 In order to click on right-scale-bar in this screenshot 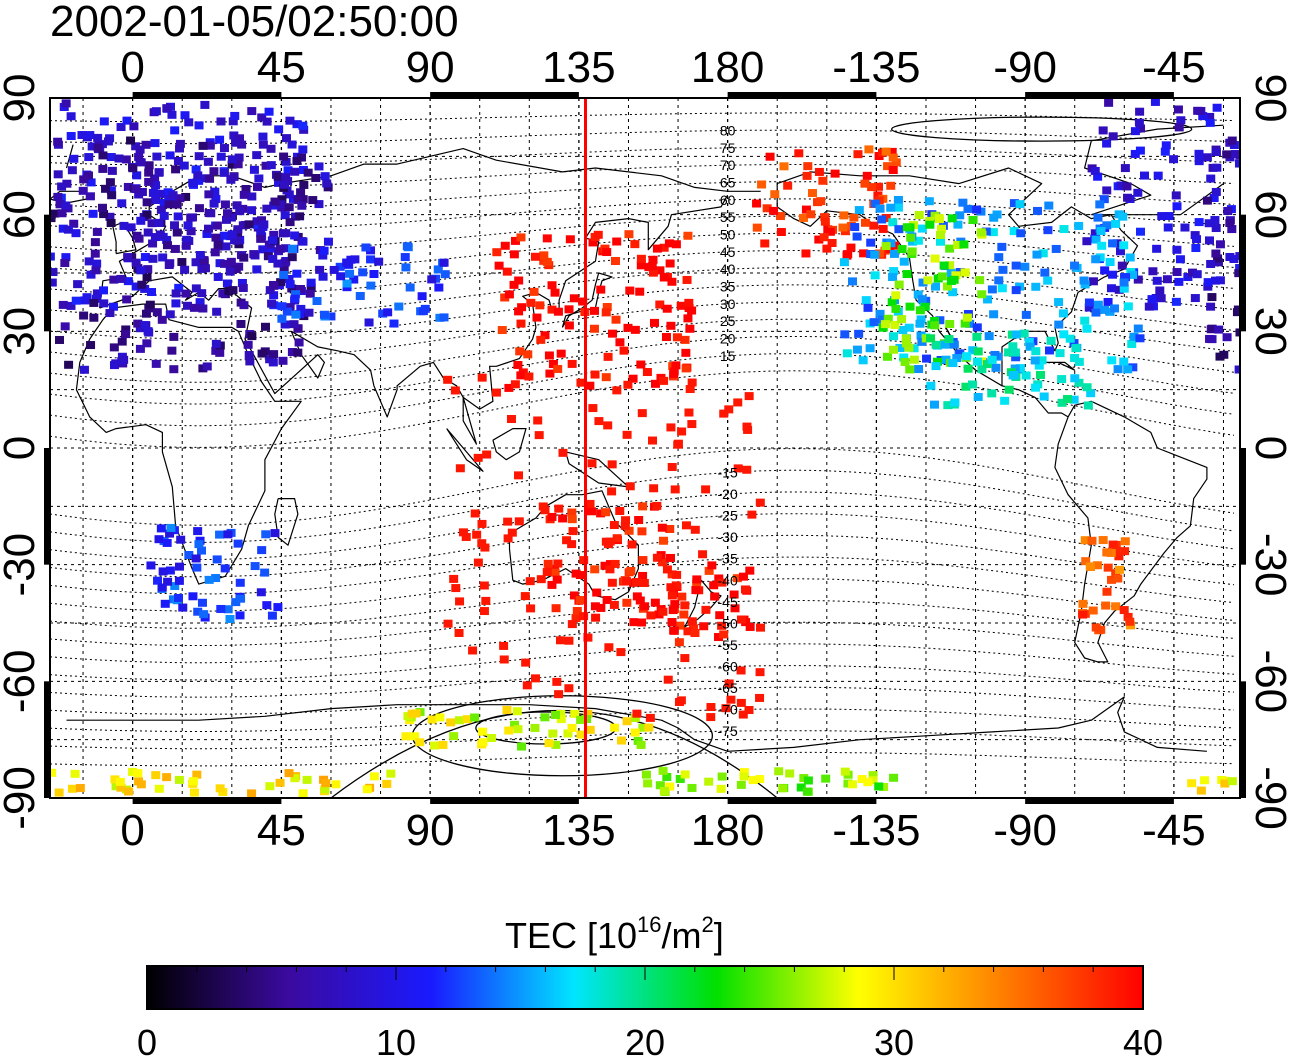, I will do `click(1243, 739)`.